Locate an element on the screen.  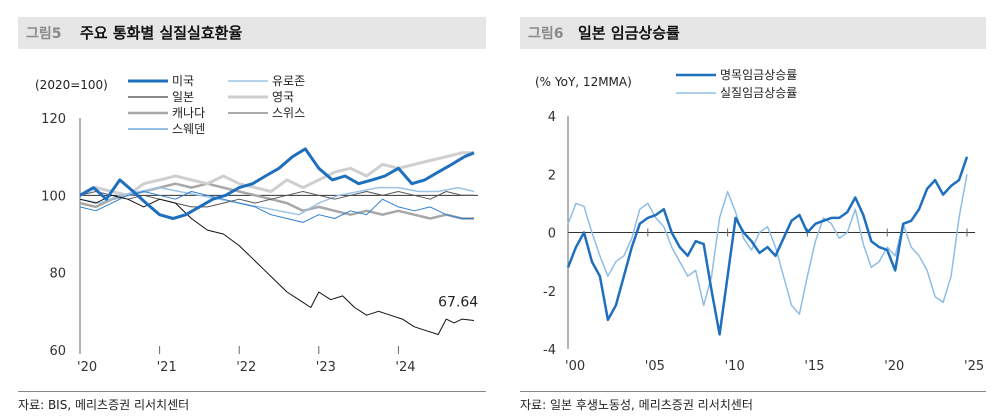
left-y-tick-label: 100 is located at coordinates (53, 196).